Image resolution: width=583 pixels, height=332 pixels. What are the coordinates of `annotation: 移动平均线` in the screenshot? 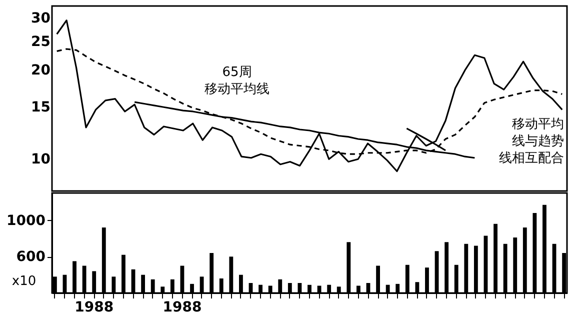 It's located at (237, 89).